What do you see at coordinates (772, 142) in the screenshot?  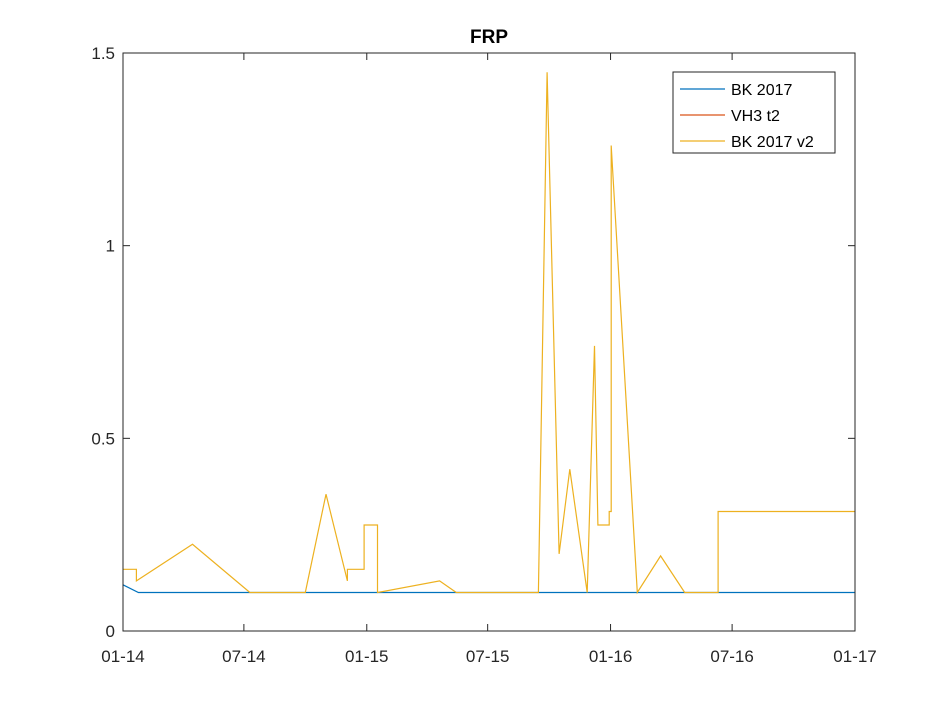 I see `legend-label-2: BK 2017 v2` at bounding box center [772, 142].